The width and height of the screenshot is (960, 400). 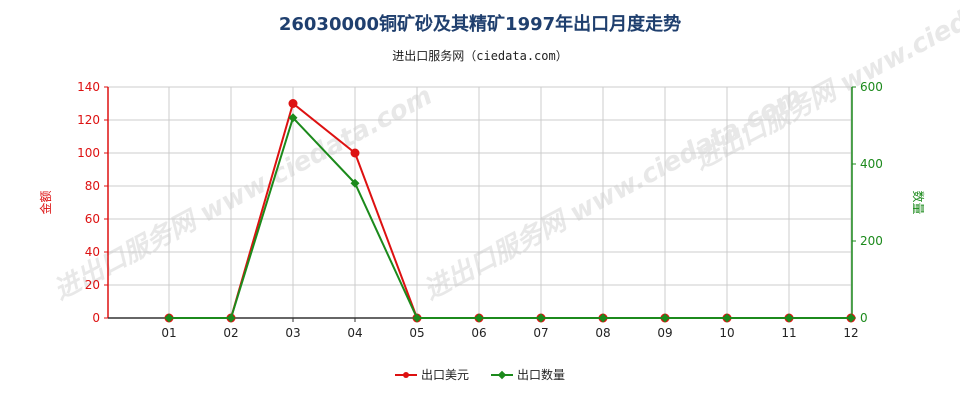 I want to click on legend-item-export-qty: 出口数量, so click(x=528, y=374).